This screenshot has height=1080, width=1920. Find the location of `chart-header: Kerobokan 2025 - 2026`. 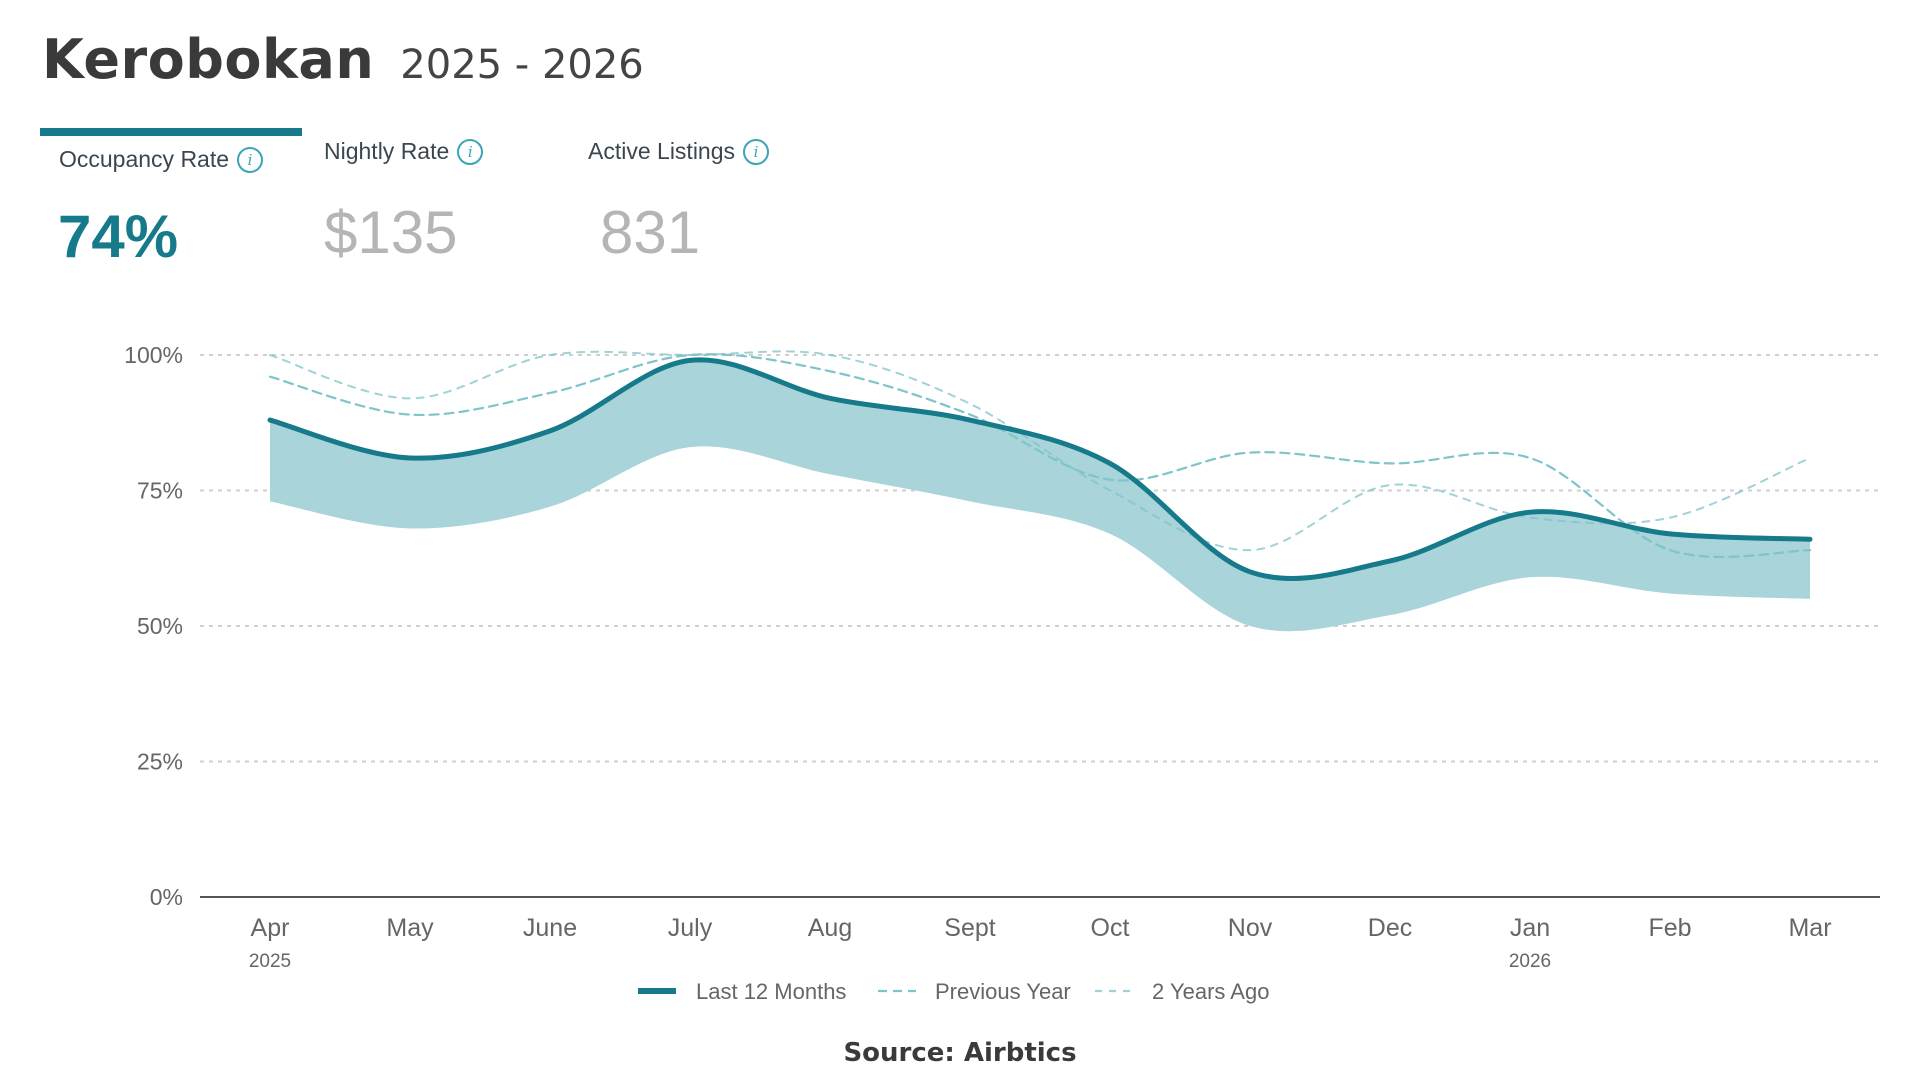

chart-header: Kerobokan 2025 - 2026 is located at coordinates (343, 59).